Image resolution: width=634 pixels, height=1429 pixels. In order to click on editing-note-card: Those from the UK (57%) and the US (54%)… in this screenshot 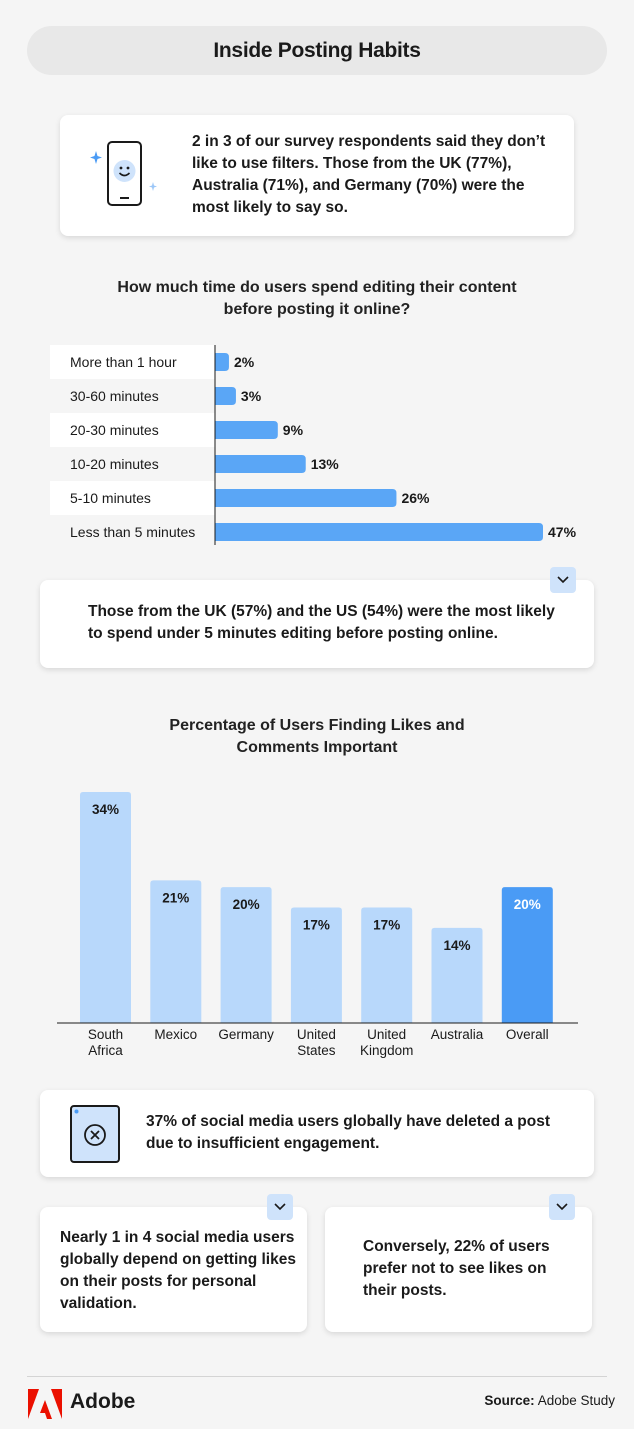, I will do `click(317, 624)`.